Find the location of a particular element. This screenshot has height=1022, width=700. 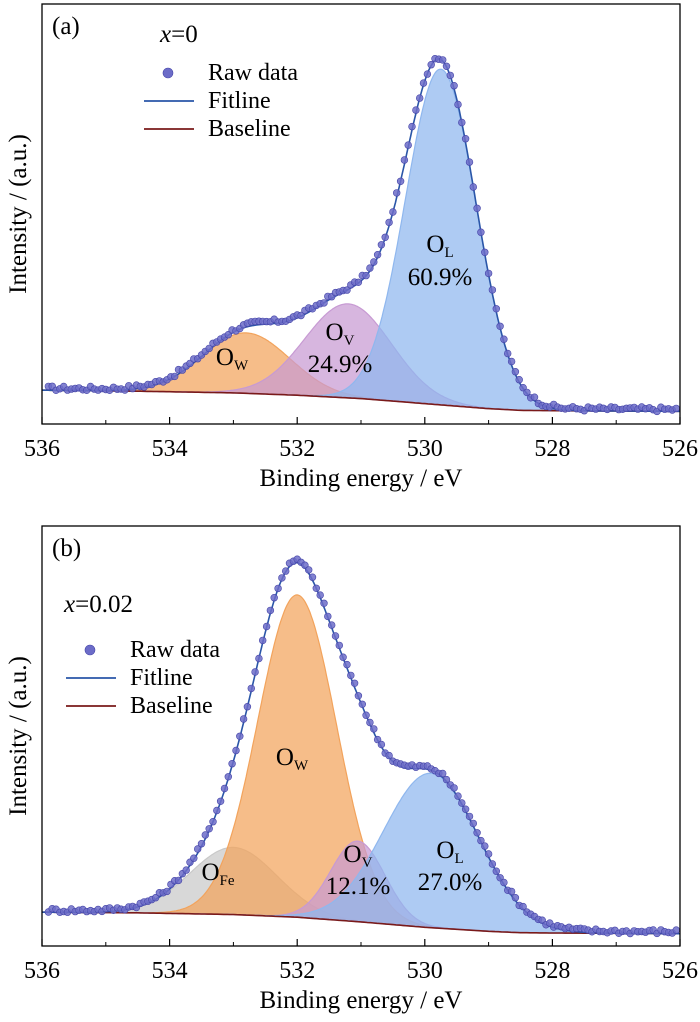

panel-label: (b) is located at coordinates (66, 548).